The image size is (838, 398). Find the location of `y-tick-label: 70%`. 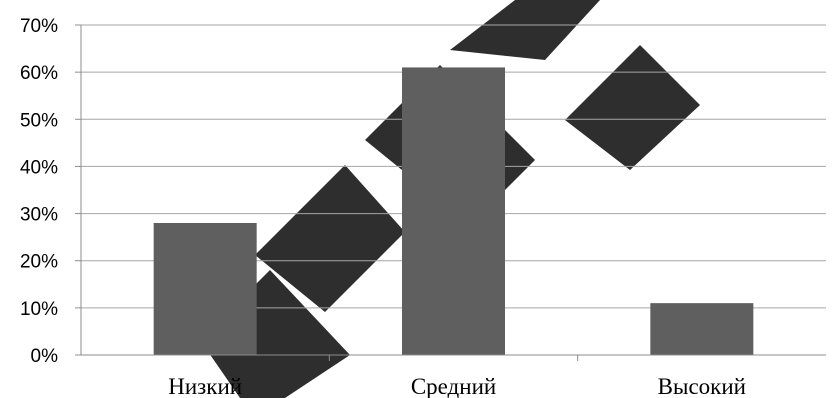

y-tick-label: 70% is located at coordinates (39, 26).